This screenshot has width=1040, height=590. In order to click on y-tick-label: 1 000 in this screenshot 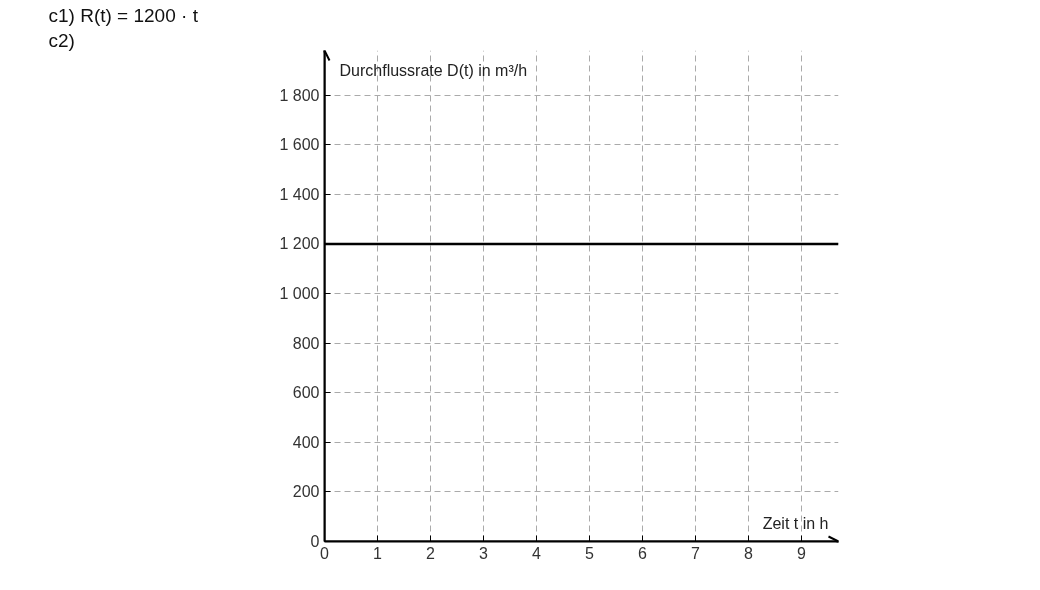, I will do `click(299, 294)`.